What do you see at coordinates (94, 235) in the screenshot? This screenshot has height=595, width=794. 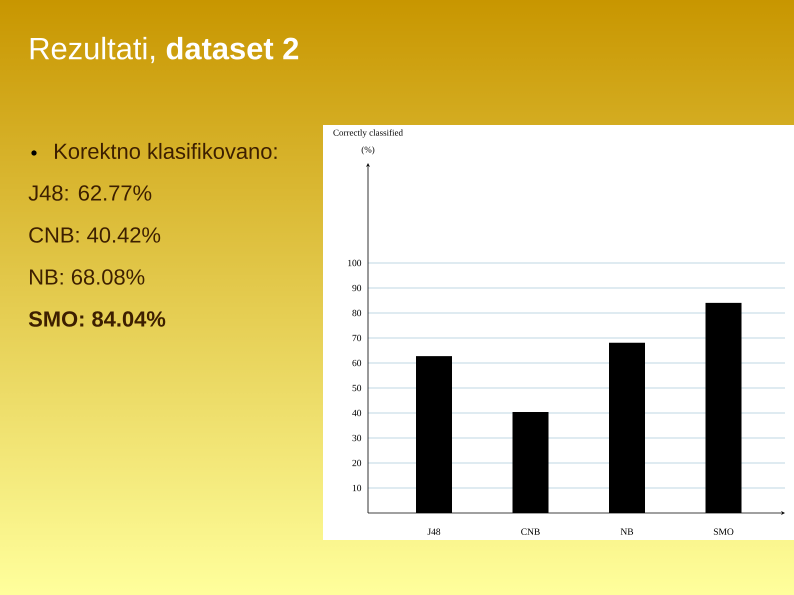 I see `text: CNB: 40.42%` at bounding box center [94, 235].